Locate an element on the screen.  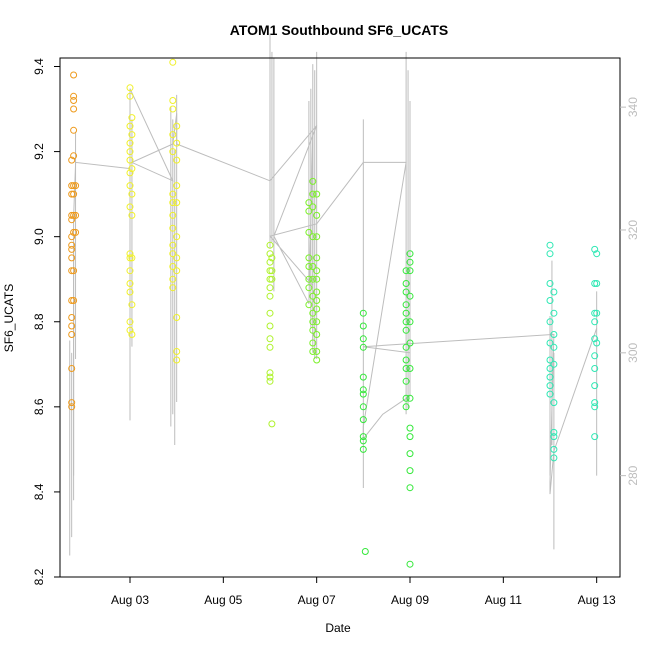
x-tick-label: Aug 09 is located at coordinates (410, 600).